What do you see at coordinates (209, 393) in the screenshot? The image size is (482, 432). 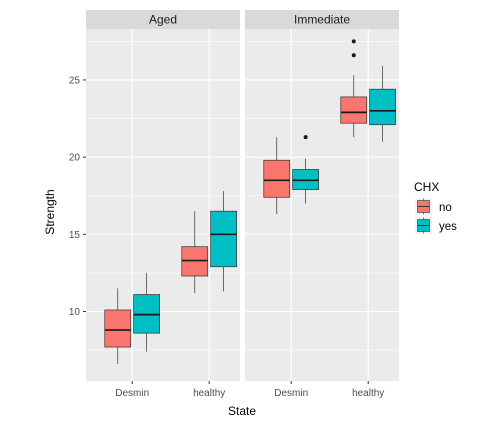 I see `x-tick-label-aged-healthy: healthy` at bounding box center [209, 393].